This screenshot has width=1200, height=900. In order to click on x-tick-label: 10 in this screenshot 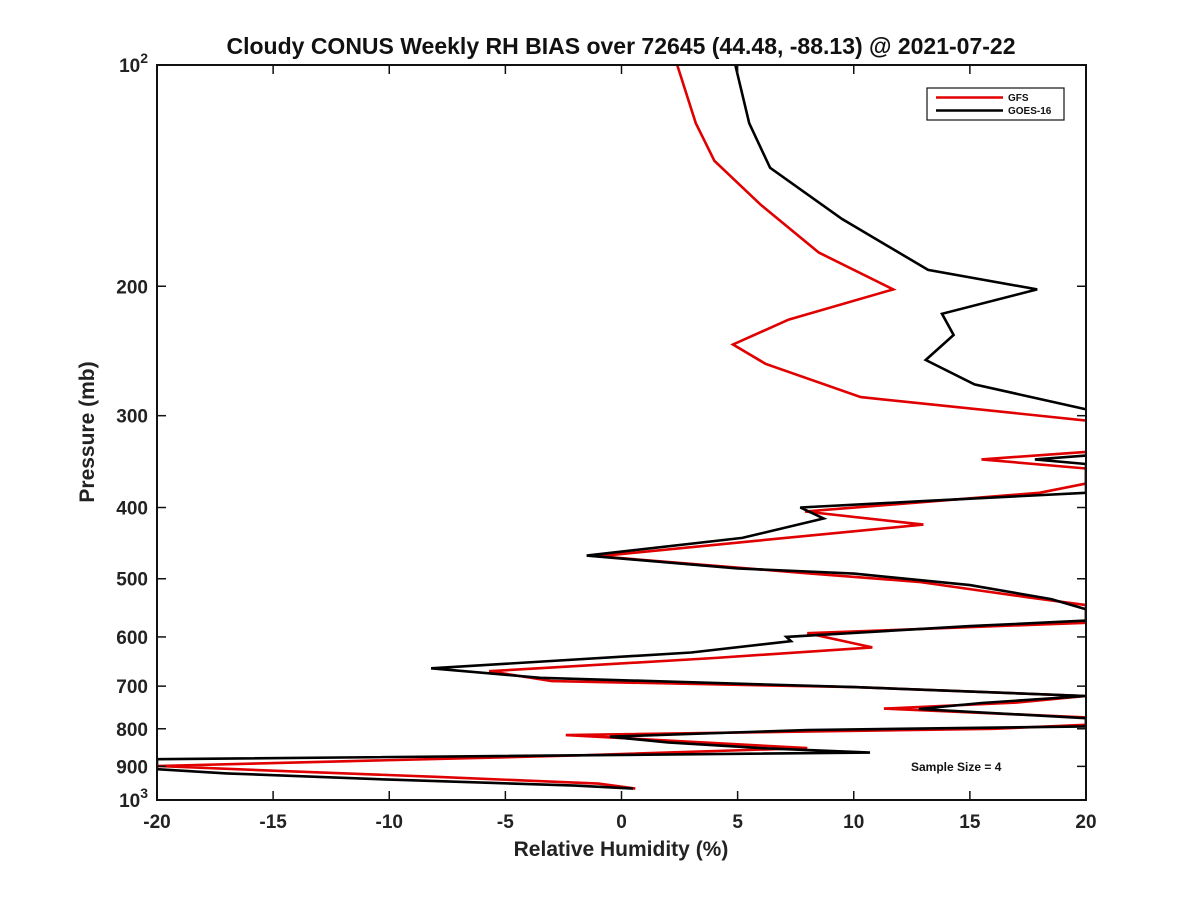, I will do `click(853, 822)`.